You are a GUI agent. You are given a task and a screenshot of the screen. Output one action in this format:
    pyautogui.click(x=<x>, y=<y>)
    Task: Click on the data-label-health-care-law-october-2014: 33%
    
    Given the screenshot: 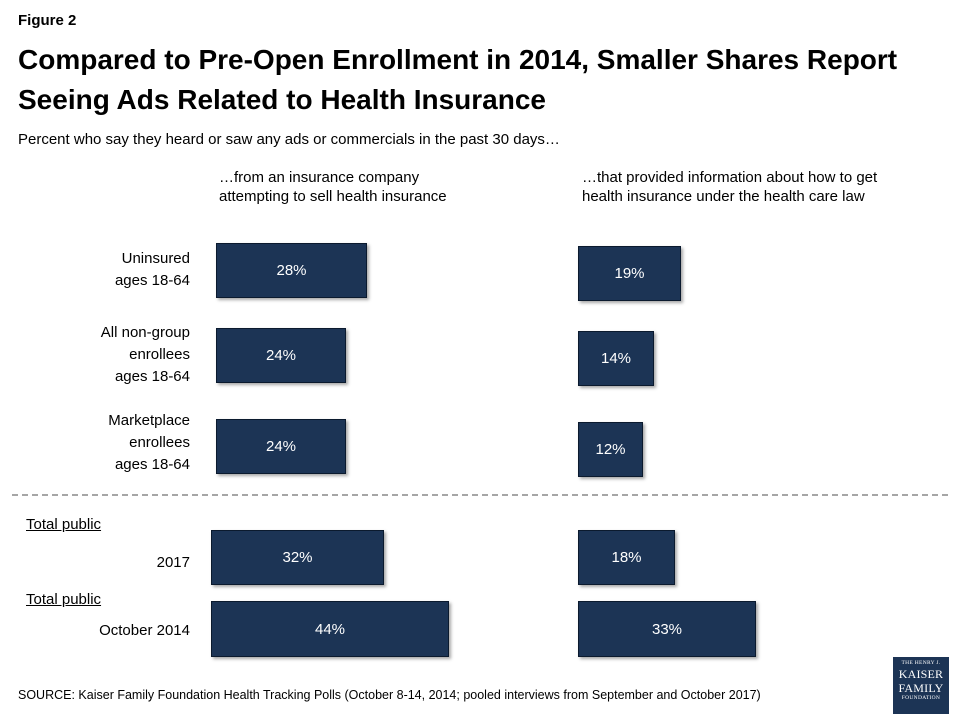 What is the action you would take?
    pyautogui.click(x=667, y=629)
    